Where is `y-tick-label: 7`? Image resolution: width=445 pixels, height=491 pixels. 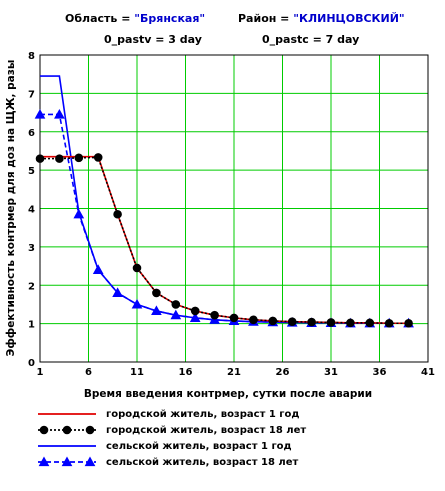 y-tick-label: 7 is located at coordinates (31, 94).